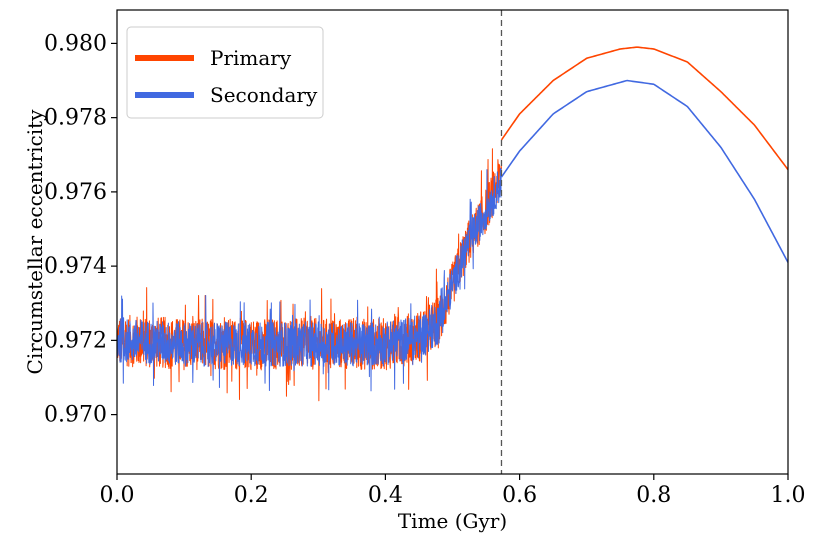  What do you see at coordinates (75, 266) in the screenshot?
I see `y-tick-label: 0.974` at bounding box center [75, 266].